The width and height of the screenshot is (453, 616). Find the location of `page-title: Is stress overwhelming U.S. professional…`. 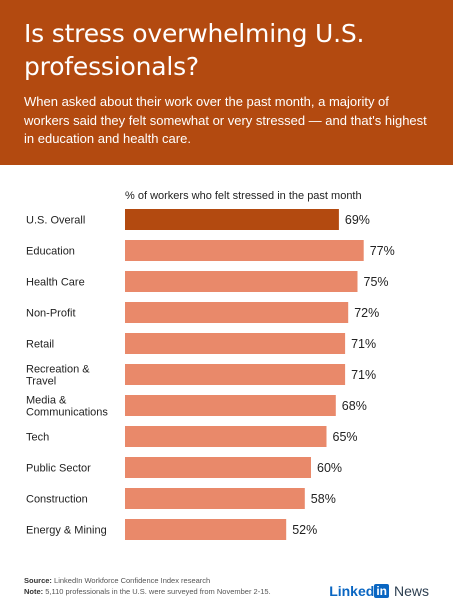

page-title: Is stress overwhelming U.S. professional… is located at coordinates (194, 50).